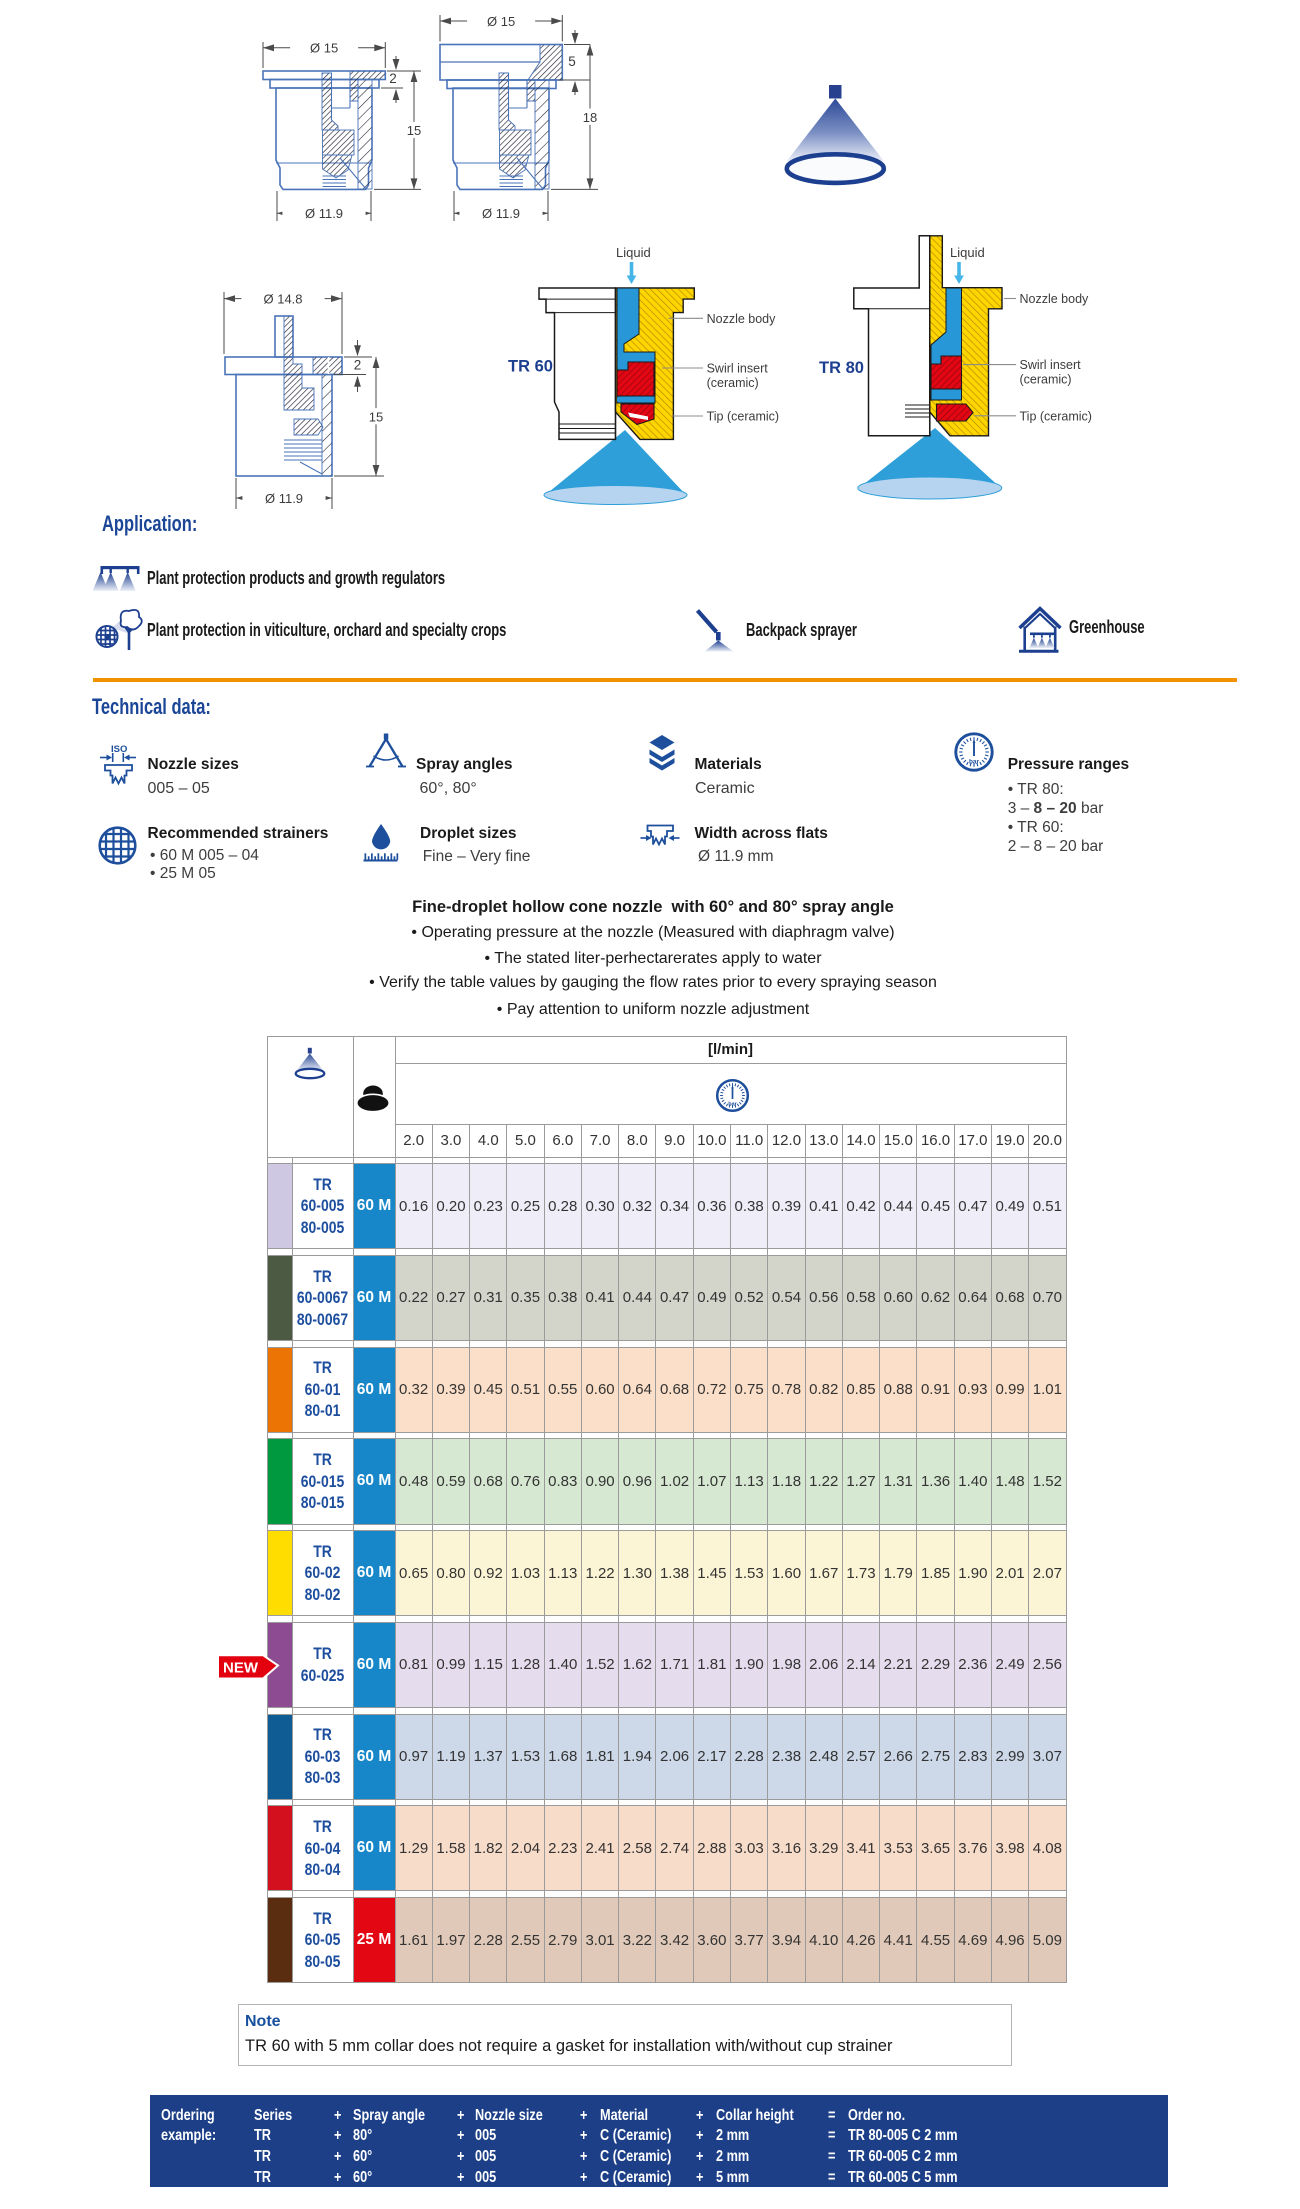 The width and height of the screenshot is (1300, 2209). I want to click on svg-text: ISO, so click(119, 749).